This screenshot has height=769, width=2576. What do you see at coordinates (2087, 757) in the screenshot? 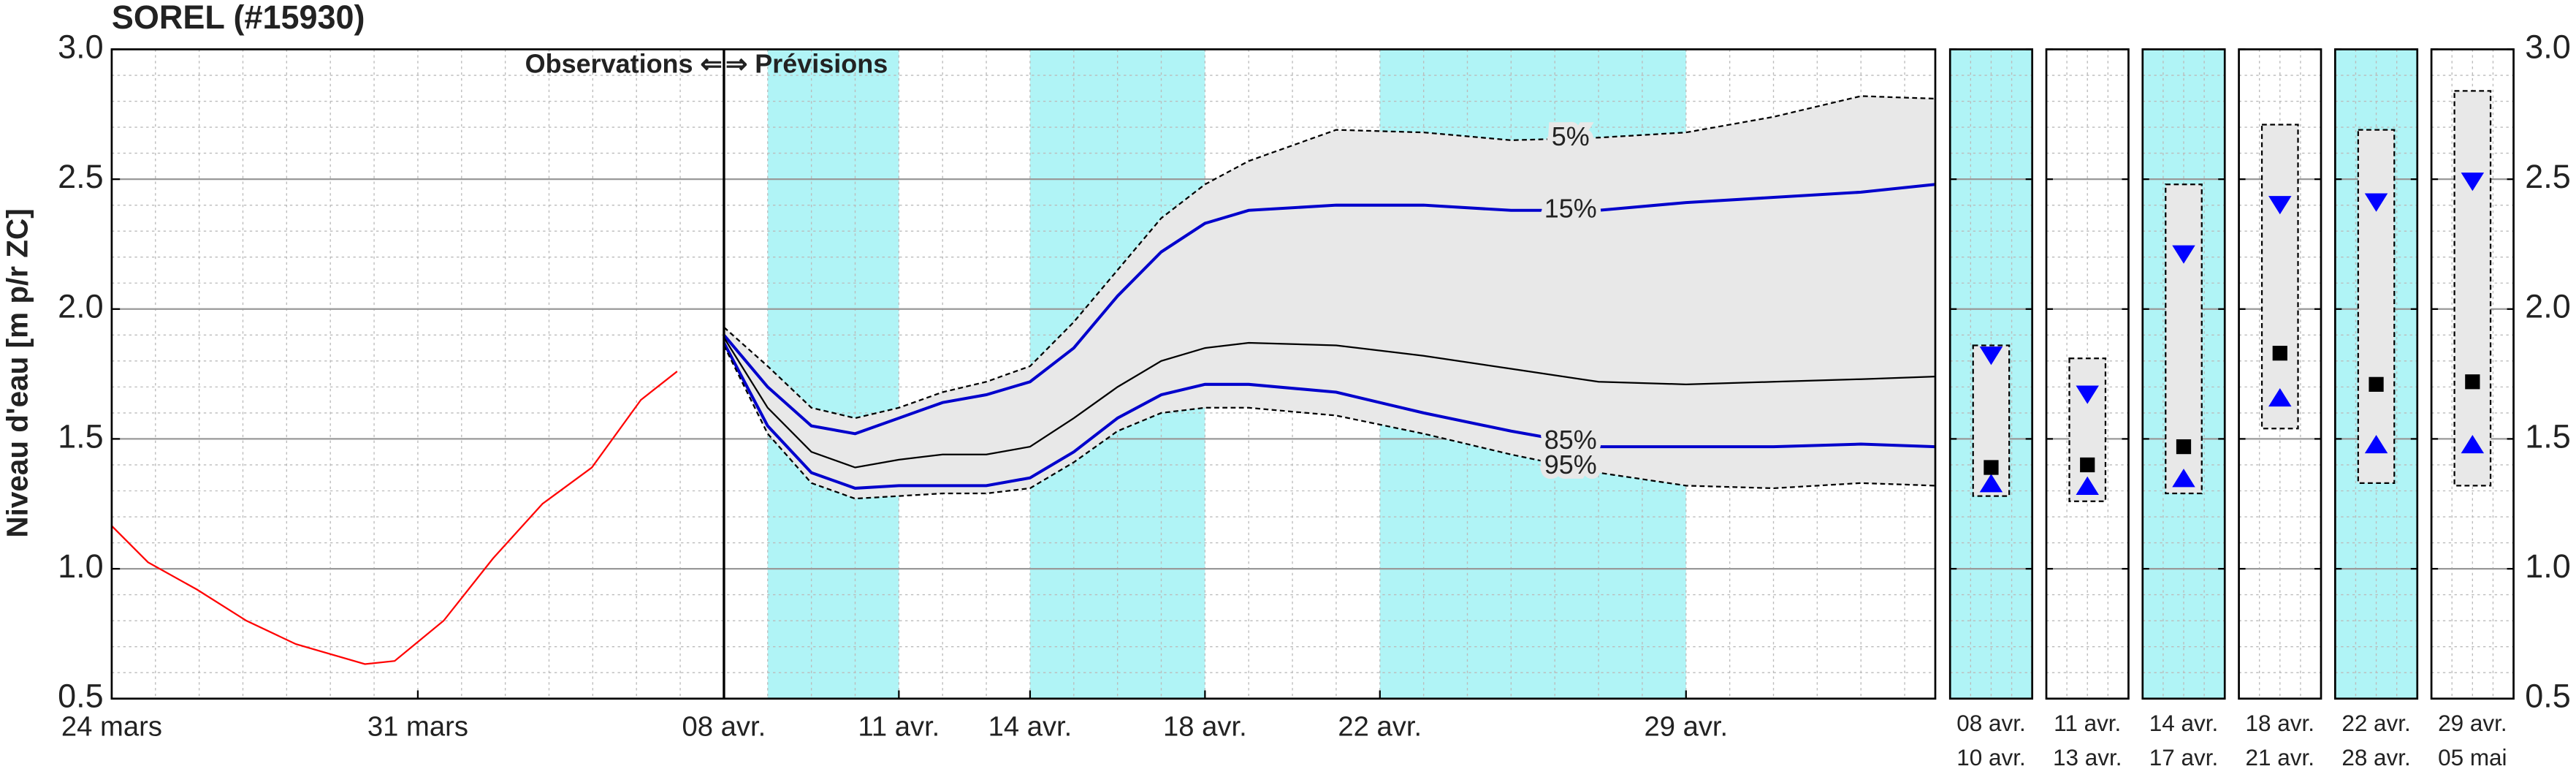
I see `panel-label: 13 avr.` at bounding box center [2087, 757].